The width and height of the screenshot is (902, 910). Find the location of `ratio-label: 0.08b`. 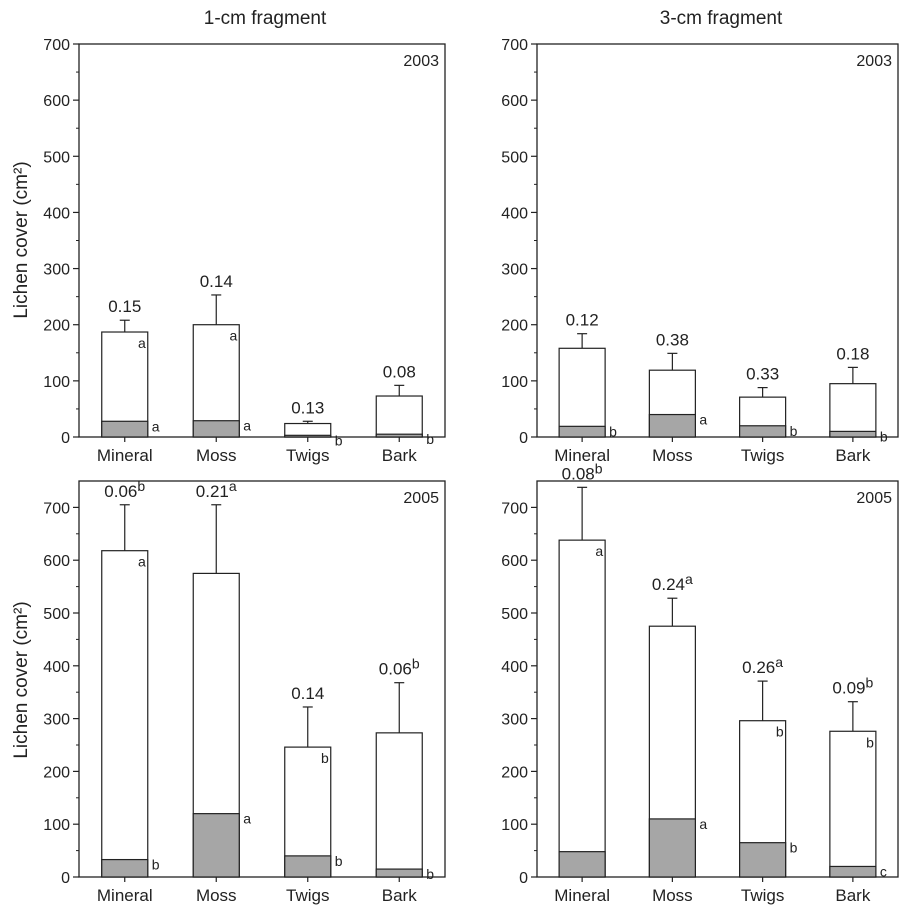

ratio-label: 0.08b is located at coordinates (582, 471).